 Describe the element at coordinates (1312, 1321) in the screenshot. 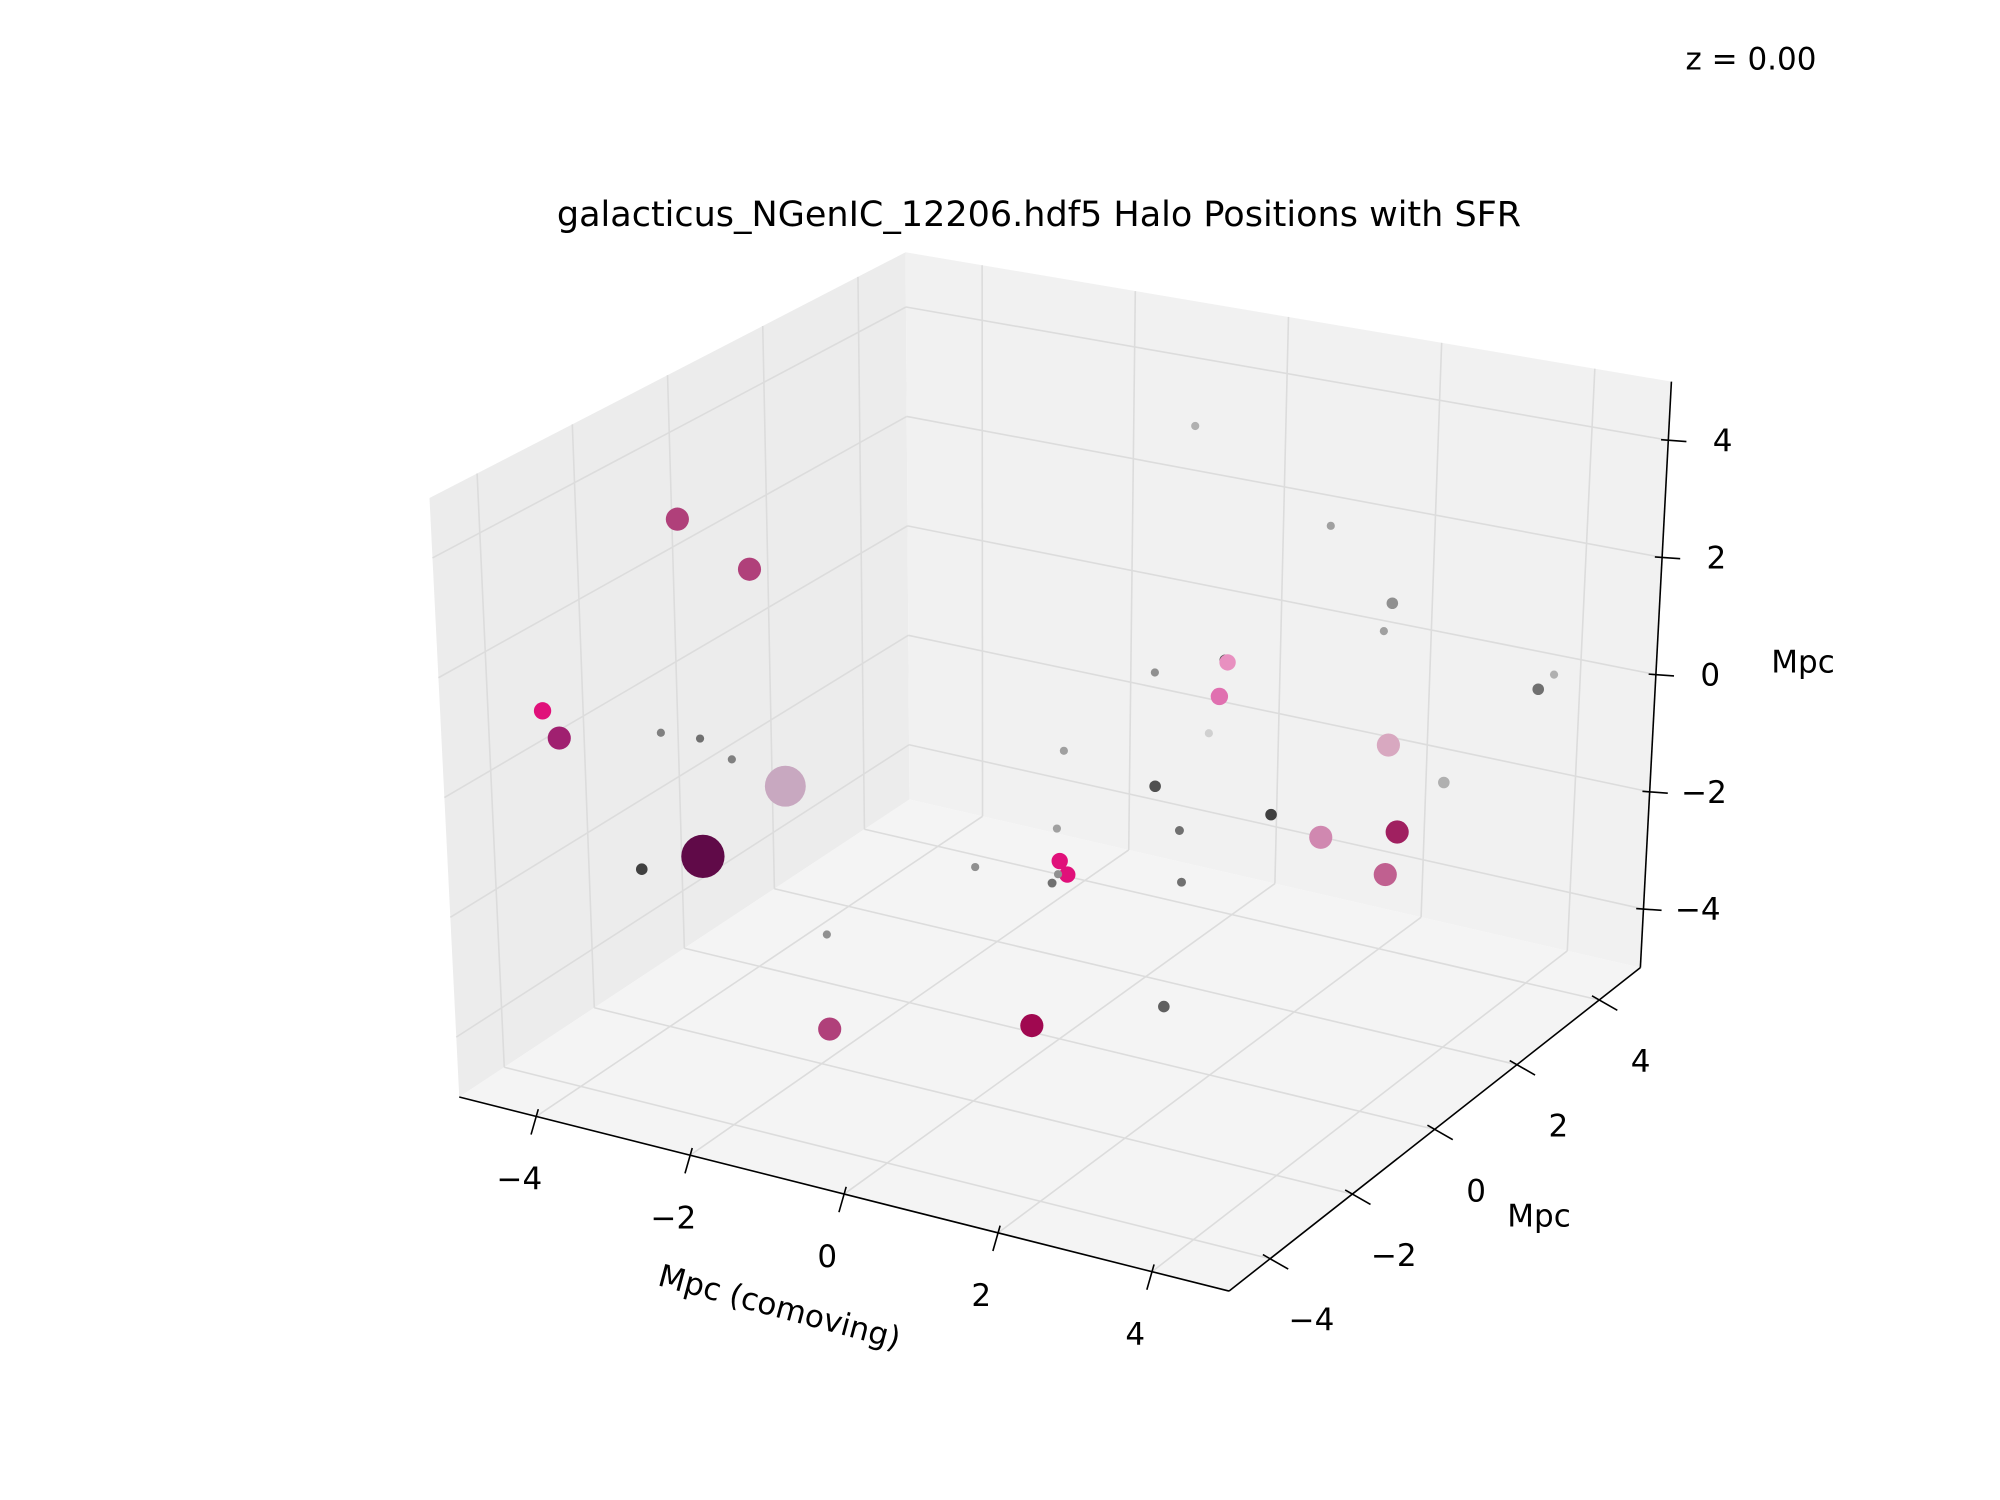

I see `y-tick-label: −4` at that location.